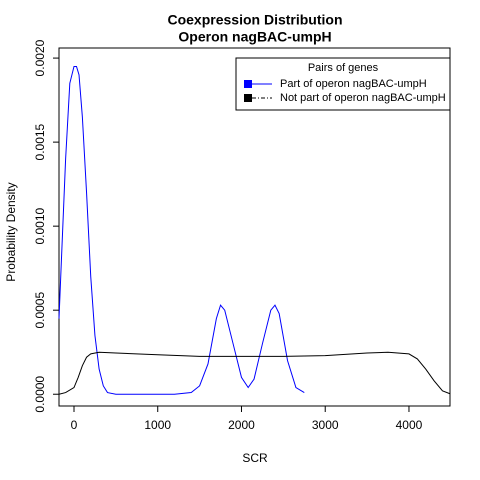  Describe the element at coordinates (40, 141) in the screenshot. I see `y-tick-label: 0.0015` at that location.